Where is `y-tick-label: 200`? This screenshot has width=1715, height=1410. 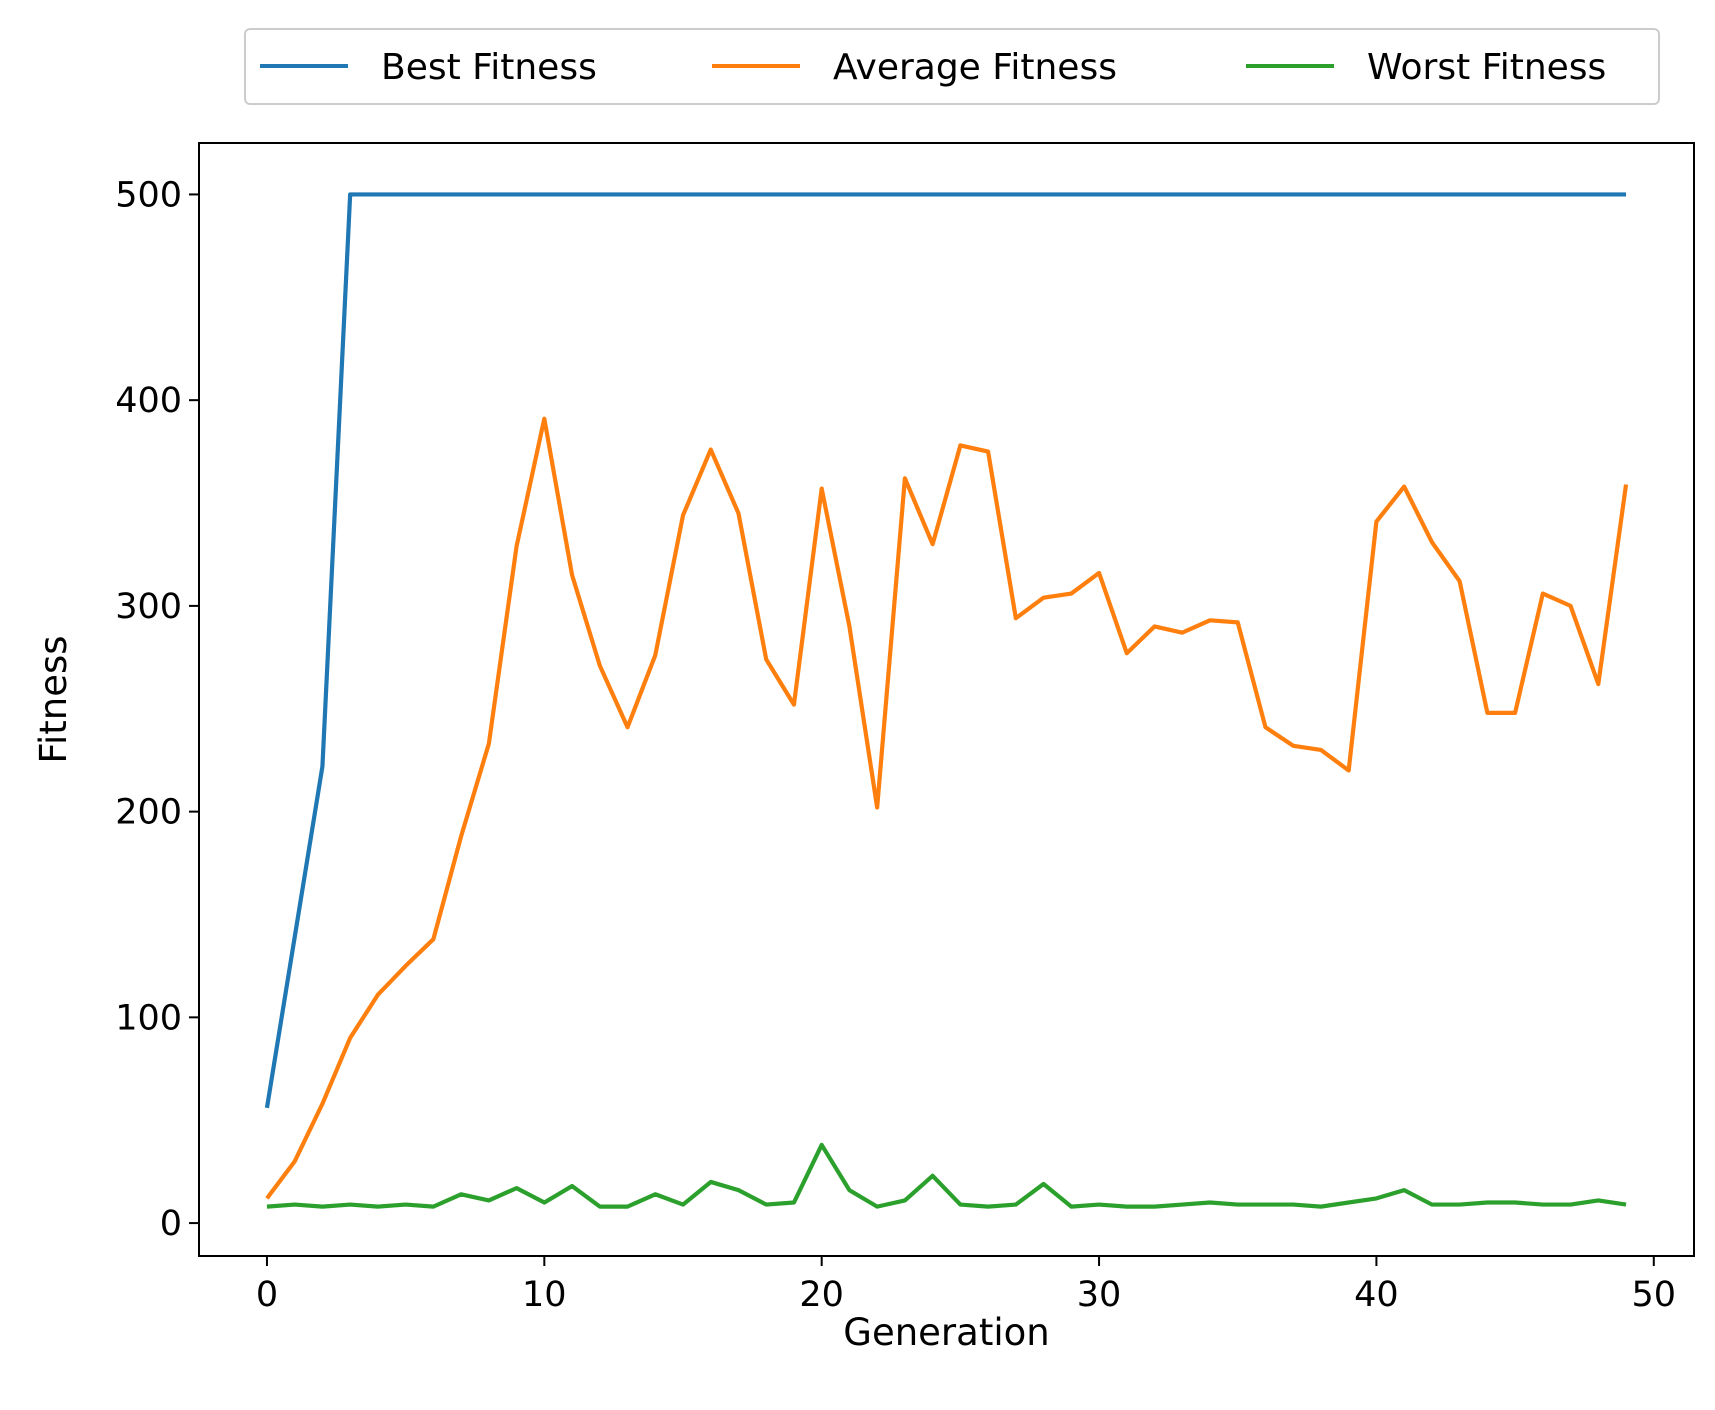
y-tick-label: 200 is located at coordinates (148, 813).